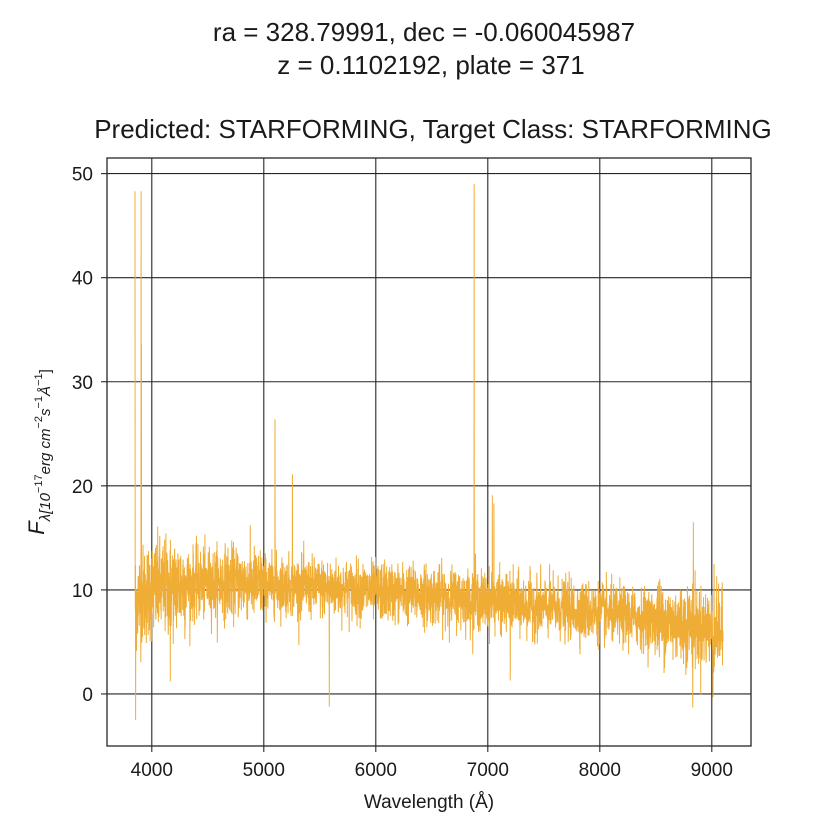  What do you see at coordinates (82, 591) in the screenshot?
I see `y-tick-label: 10` at bounding box center [82, 591].